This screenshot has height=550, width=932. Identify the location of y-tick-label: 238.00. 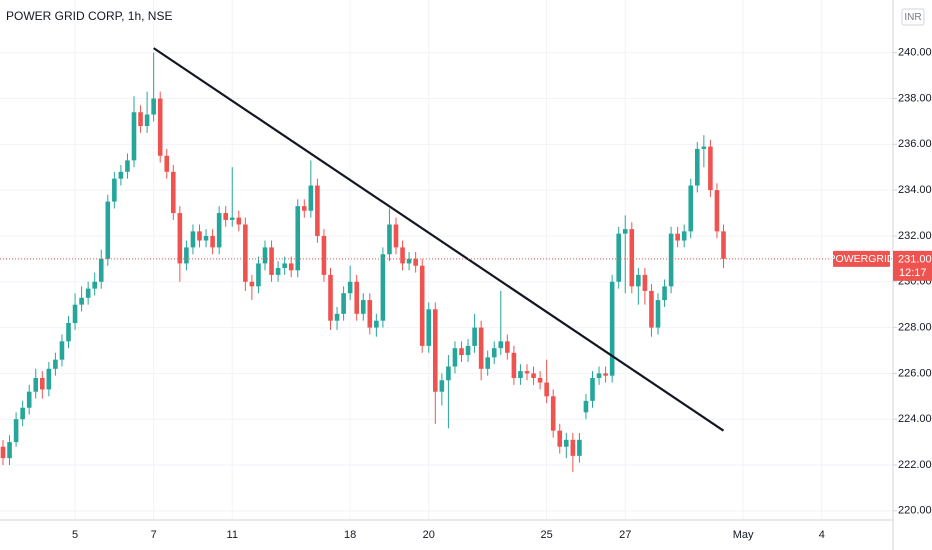
(915, 98).